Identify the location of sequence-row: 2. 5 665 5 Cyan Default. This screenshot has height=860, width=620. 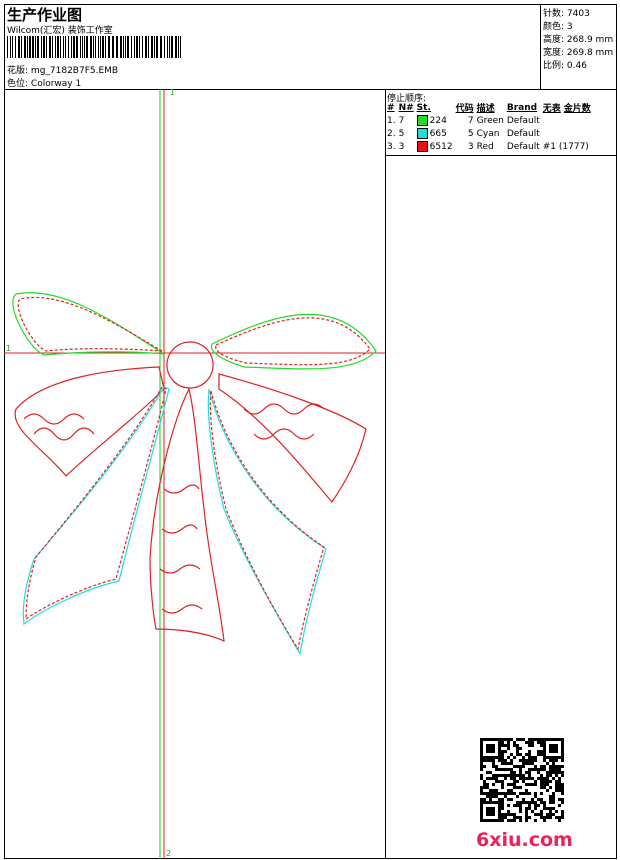
(490, 133).